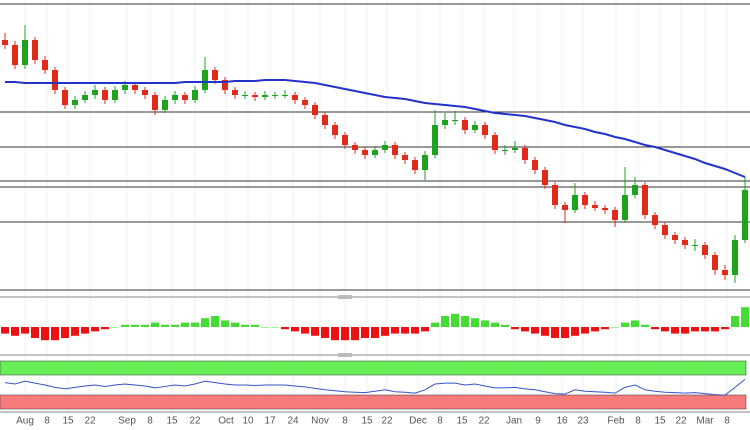  What do you see at coordinates (320, 421) in the screenshot?
I see `x-tick-label: Nov` at bounding box center [320, 421].